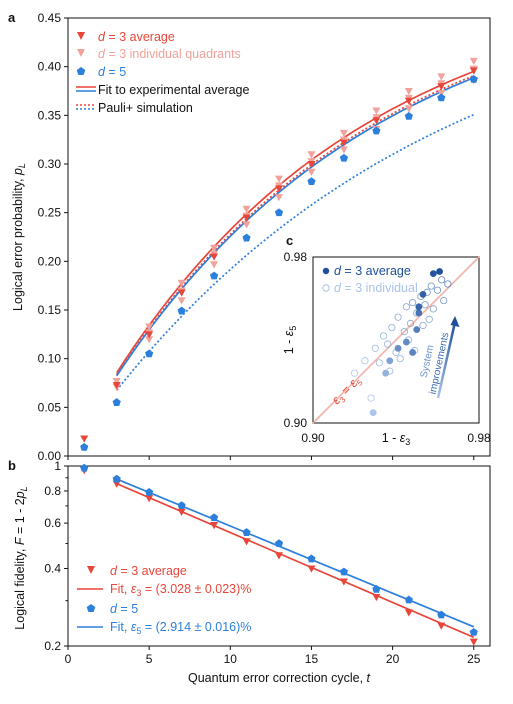  Describe the element at coordinates (479, 438) in the screenshot. I see `panel-c-xtick-right: 0.98` at that location.